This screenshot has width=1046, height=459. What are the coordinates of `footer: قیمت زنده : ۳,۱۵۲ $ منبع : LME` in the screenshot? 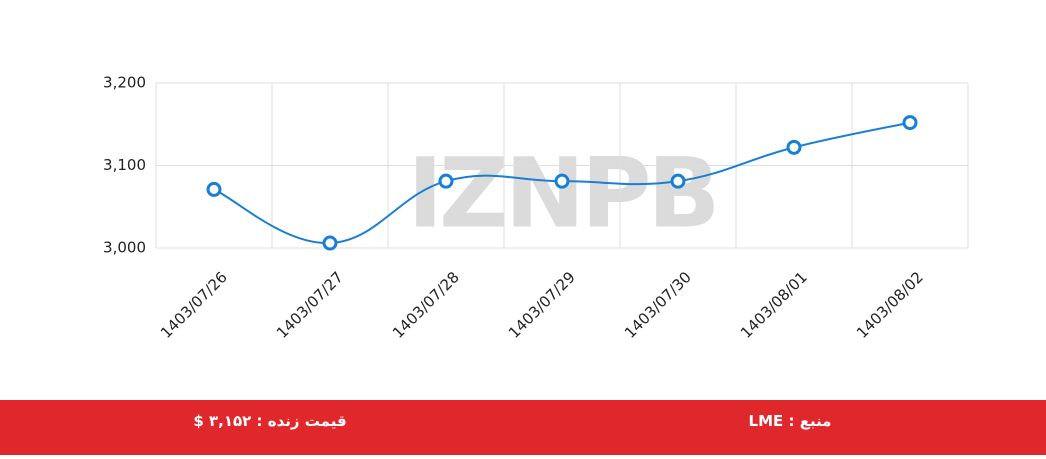 It's located at (523, 427).